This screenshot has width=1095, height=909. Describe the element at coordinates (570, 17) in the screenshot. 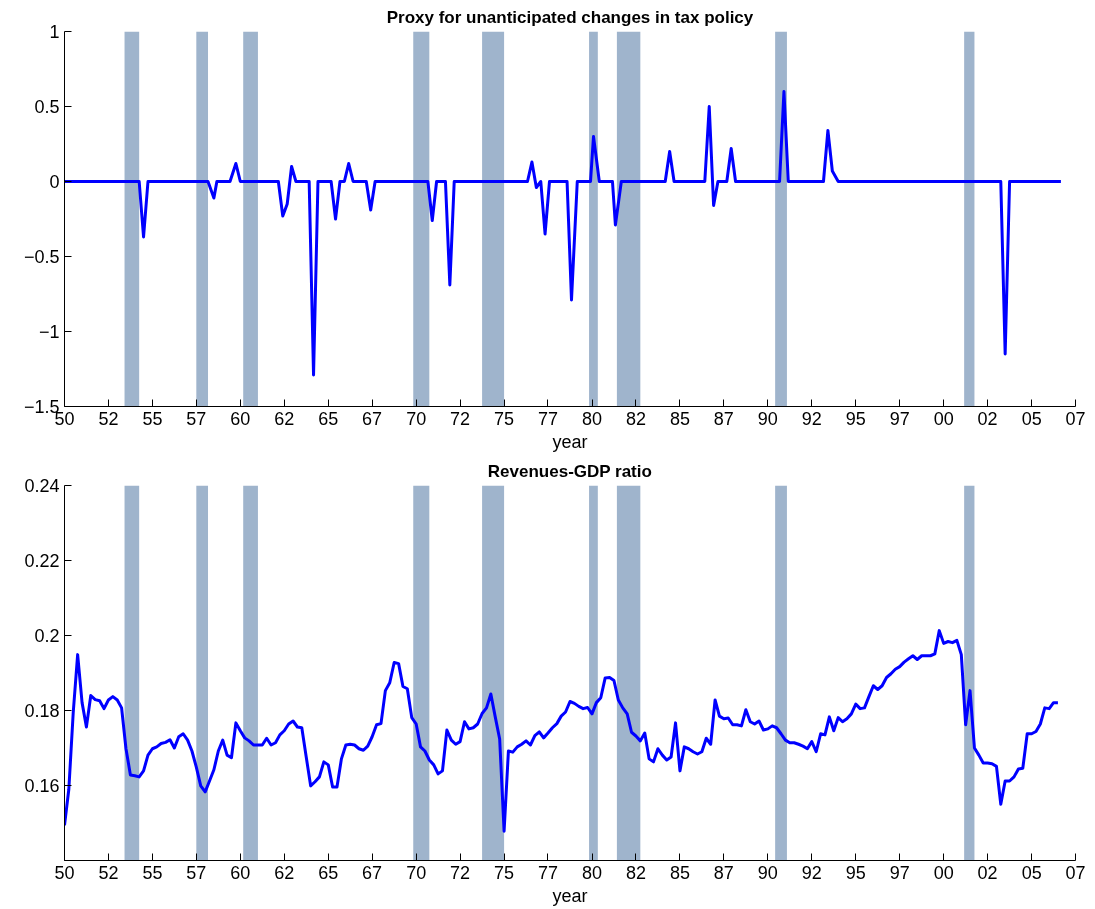

I see `chart-title: Proxy for unanticipated changes in tax policy` at that location.